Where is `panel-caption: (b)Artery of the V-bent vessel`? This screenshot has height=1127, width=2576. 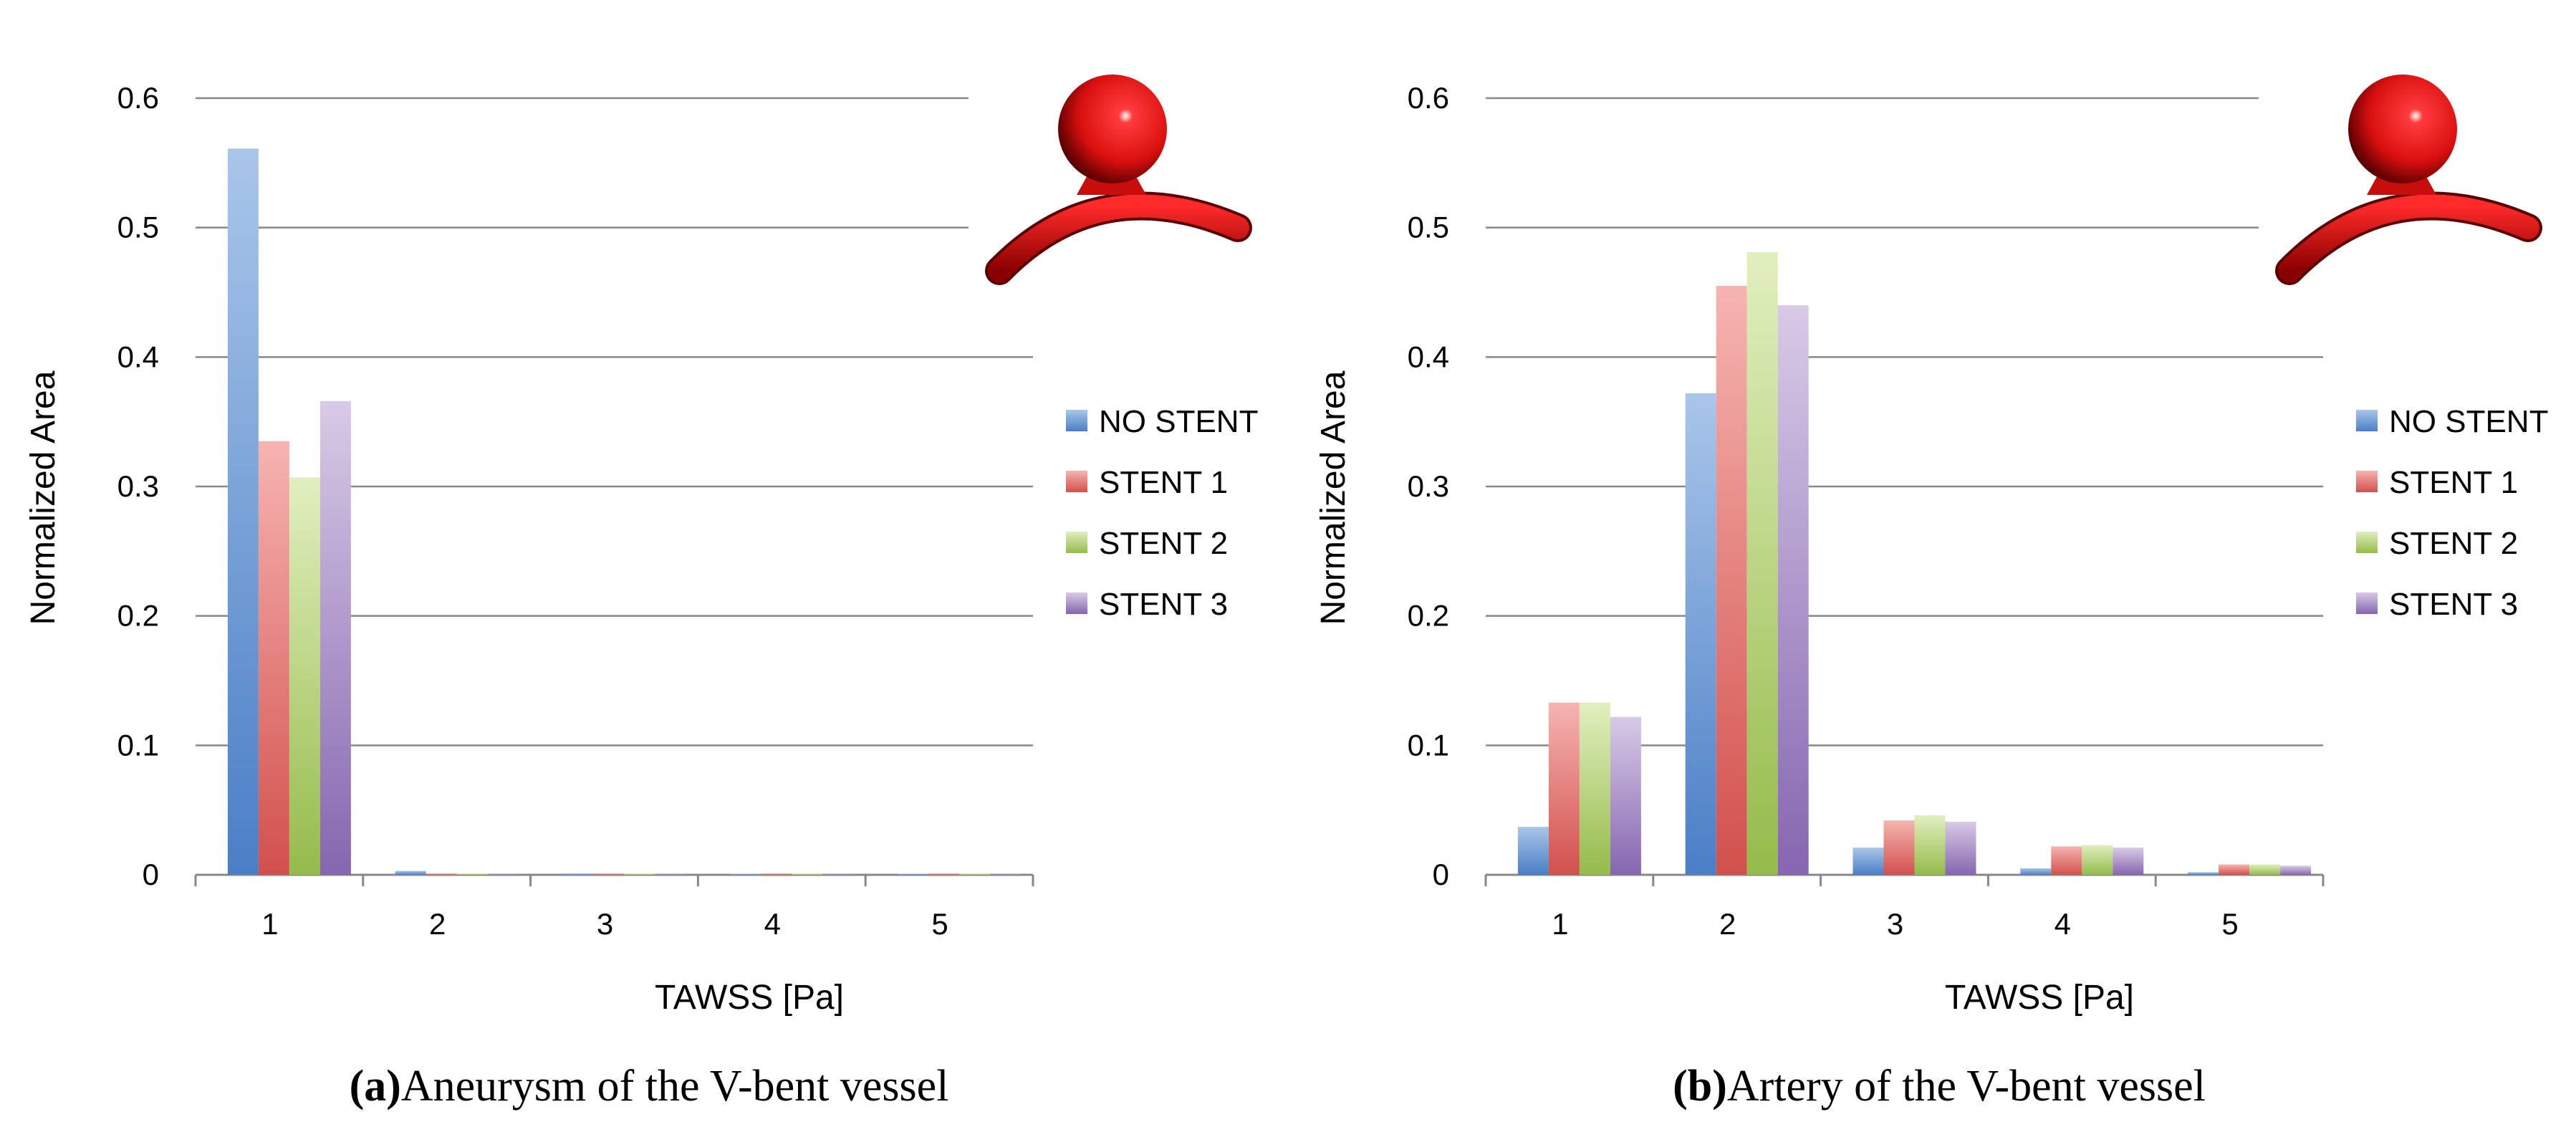 panel-caption: (b)Artery of the V-bent vessel is located at coordinates (1940, 1086).